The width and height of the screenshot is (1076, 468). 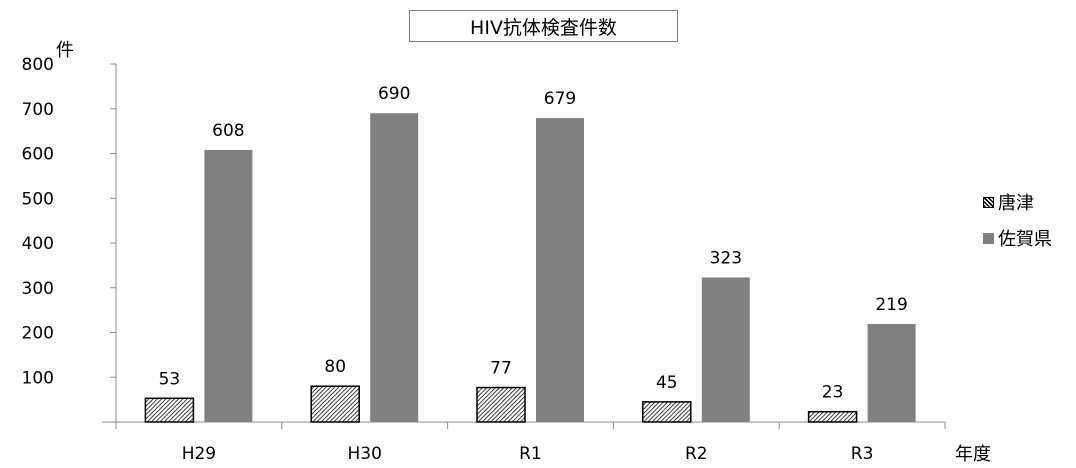 What do you see at coordinates (38, 244) in the screenshot?
I see `y-tick-label: 400` at bounding box center [38, 244].